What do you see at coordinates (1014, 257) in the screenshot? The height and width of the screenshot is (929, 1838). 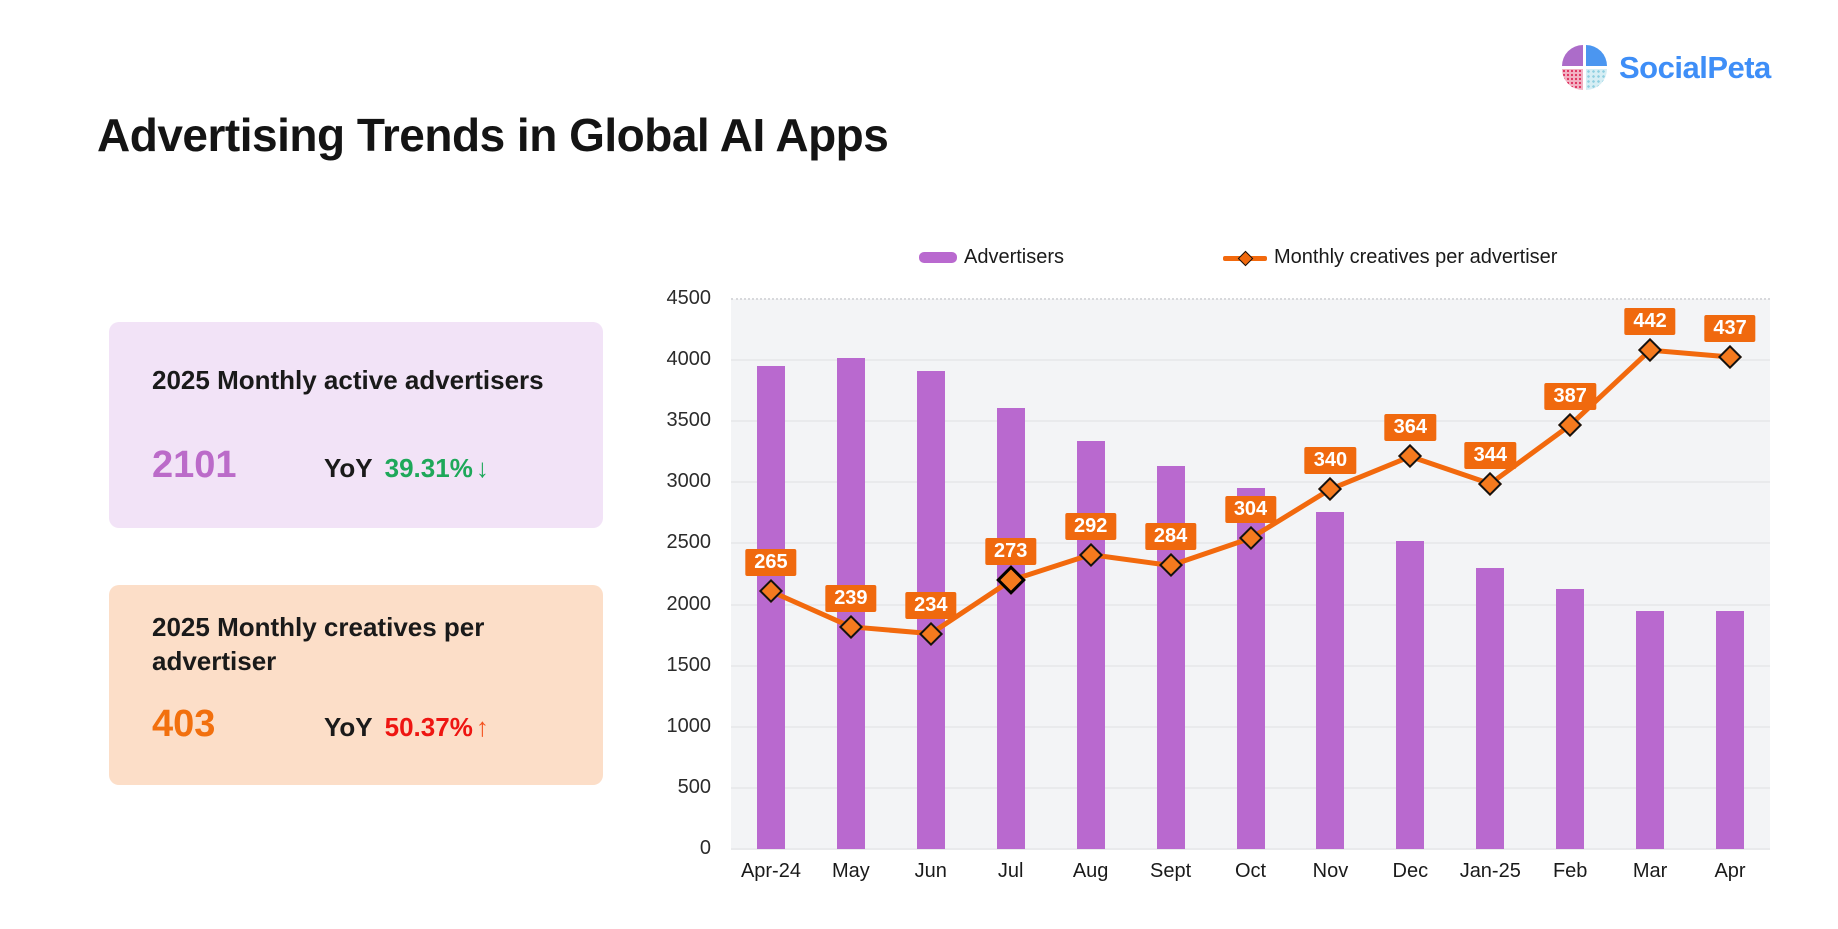 I see `legend-label: Advertisers` at bounding box center [1014, 257].